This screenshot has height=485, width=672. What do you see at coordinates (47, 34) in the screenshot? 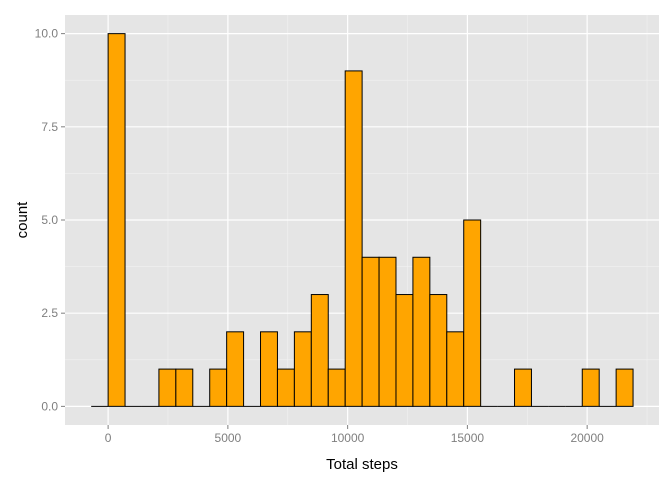
I see `y-tick-label: 10.0` at bounding box center [47, 34].